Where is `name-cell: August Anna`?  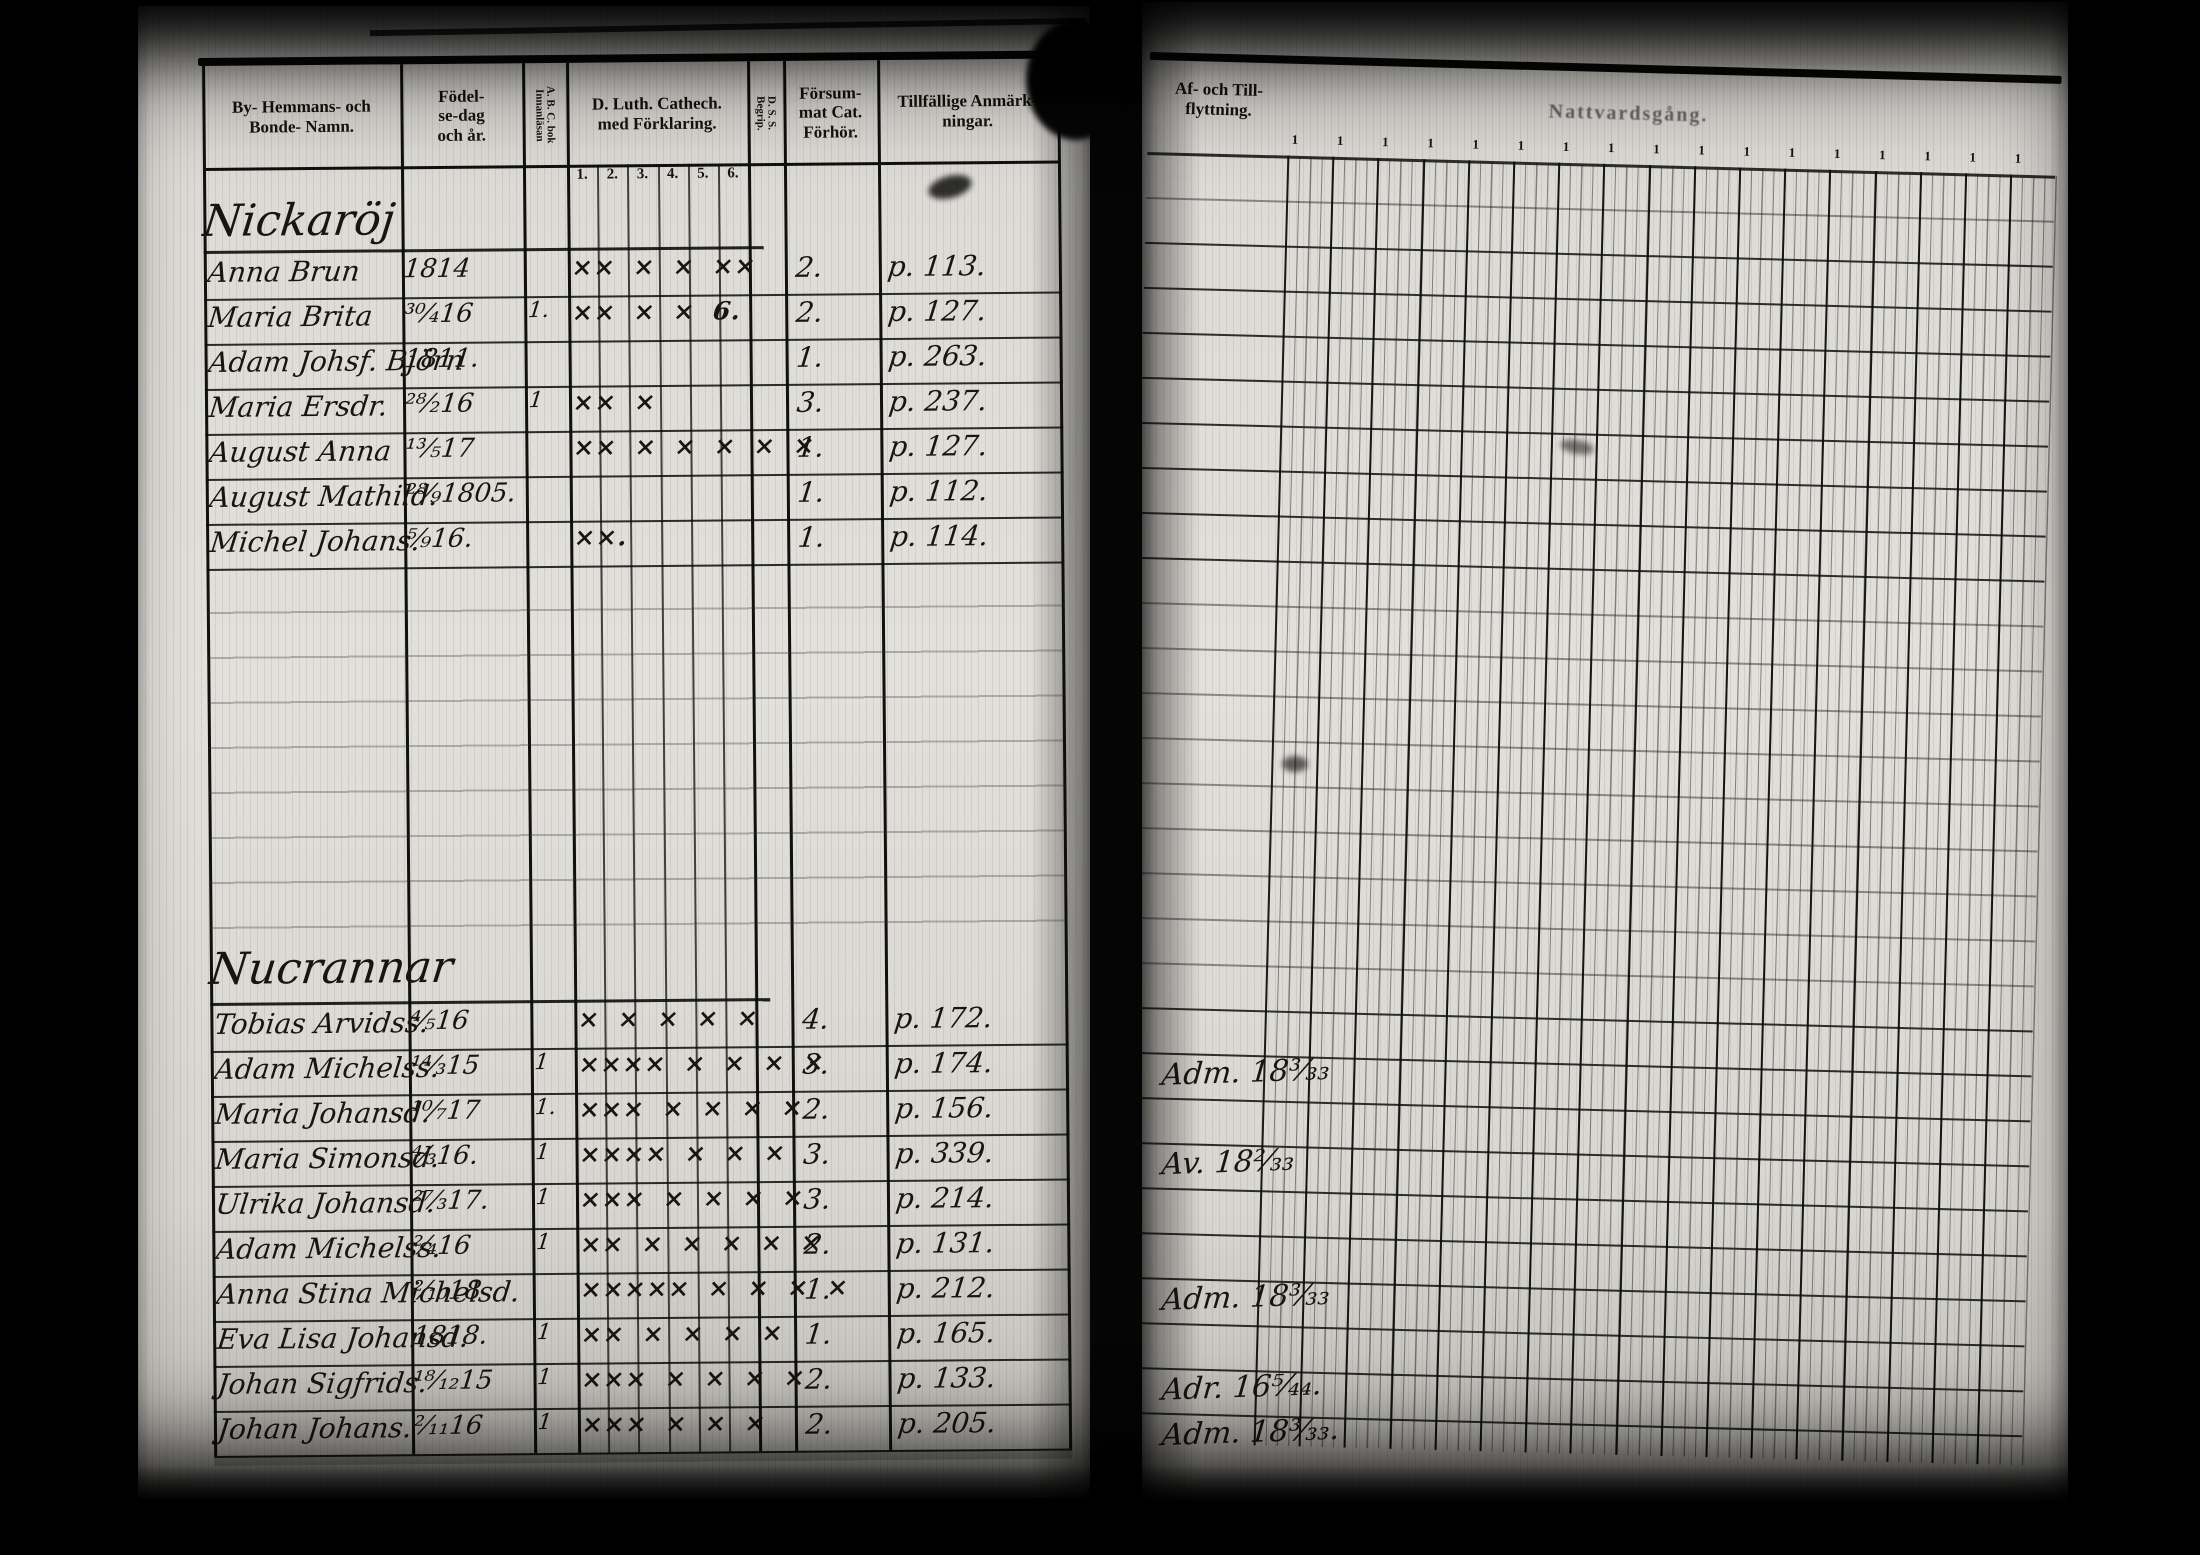
name-cell: August Anna is located at coordinates (300, 451).